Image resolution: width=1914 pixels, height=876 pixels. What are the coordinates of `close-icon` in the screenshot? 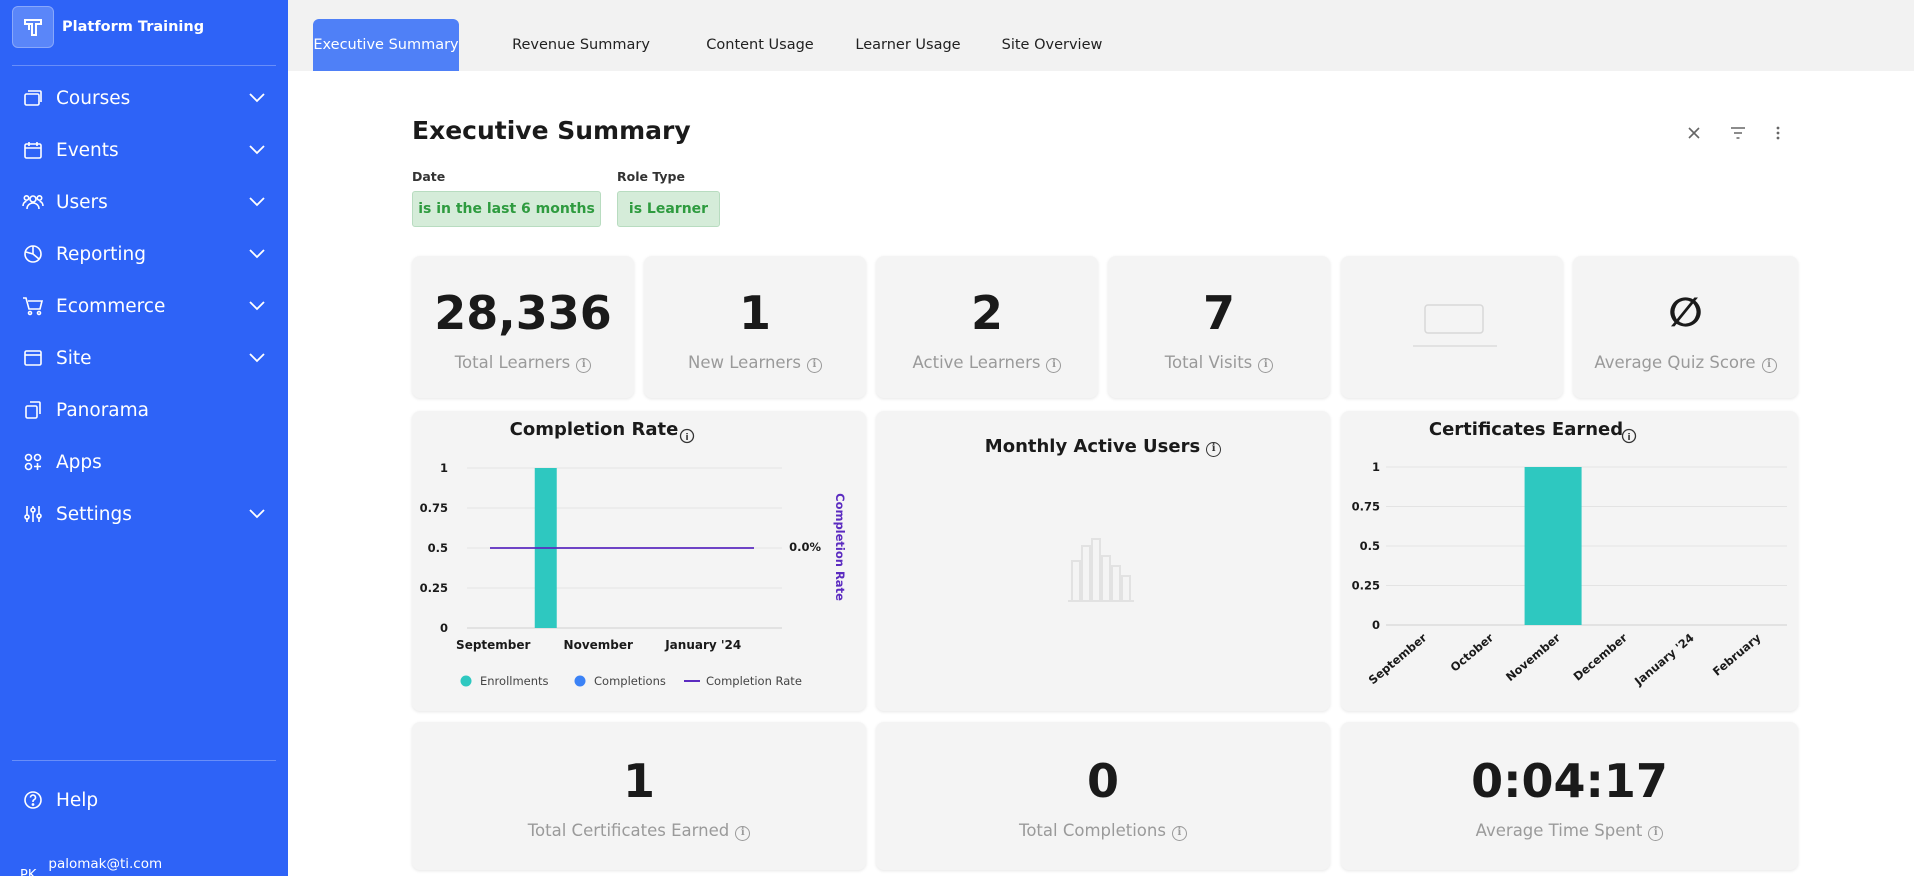 It's located at (1694, 133).